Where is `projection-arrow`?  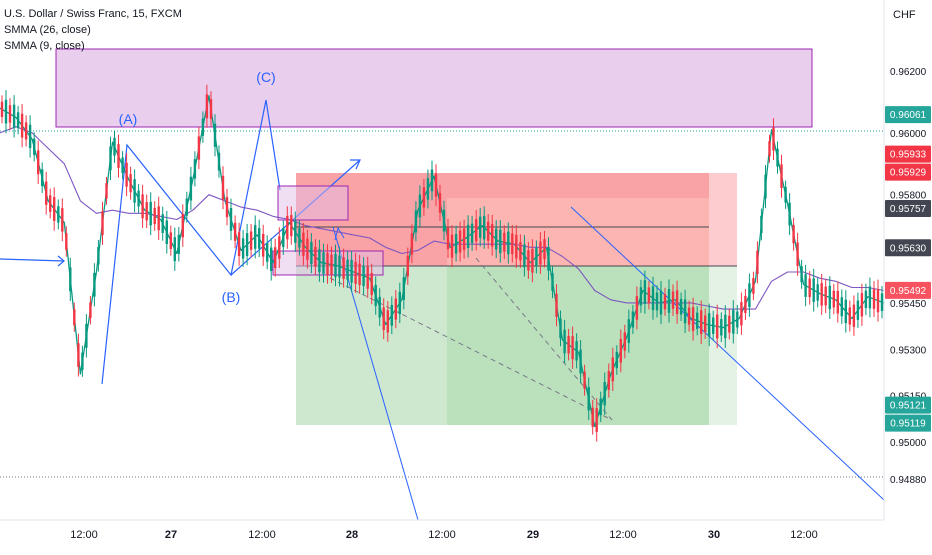 projection-arrow is located at coordinates (339, 233).